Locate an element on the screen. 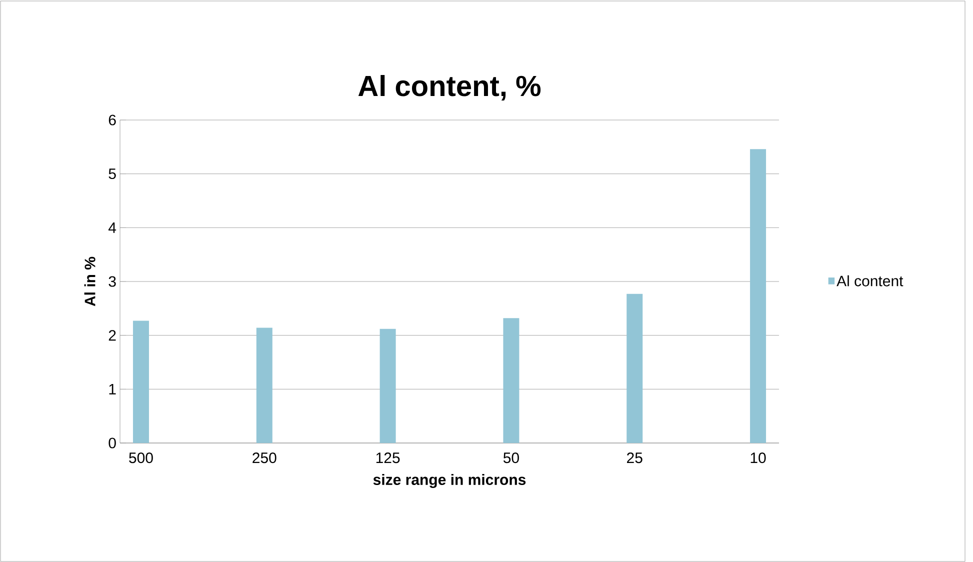 This screenshot has width=973, height=562. x-tick-label: 10 is located at coordinates (758, 458).